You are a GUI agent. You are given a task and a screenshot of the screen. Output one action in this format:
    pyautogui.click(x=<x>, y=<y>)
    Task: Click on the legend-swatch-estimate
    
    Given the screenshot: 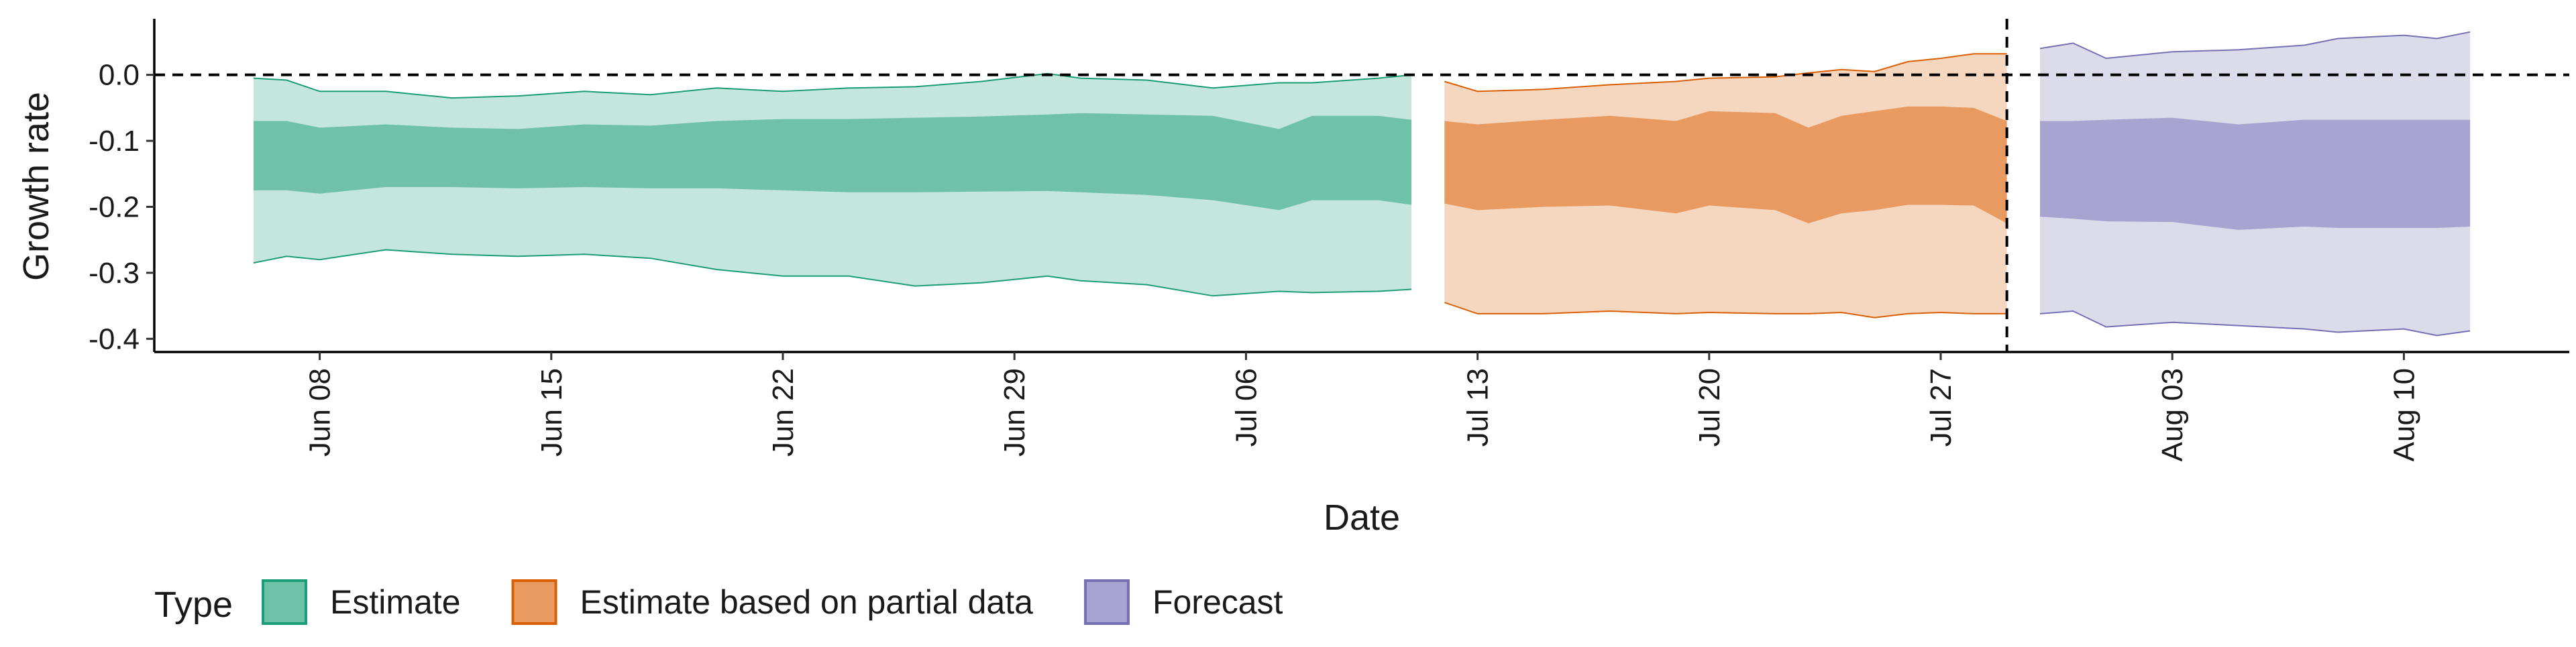 What is the action you would take?
    pyautogui.click(x=284, y=602)
    